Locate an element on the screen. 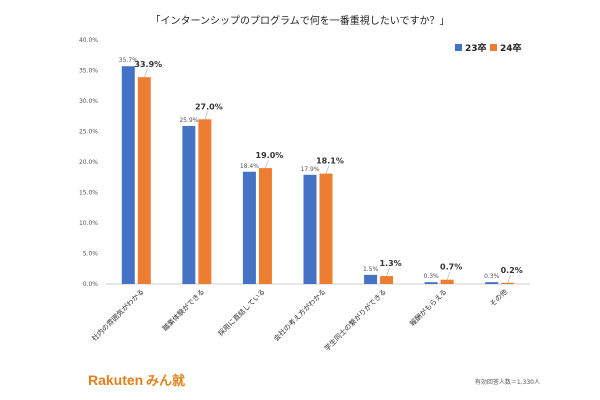 Image resolution: width=600 pixels, height=400 pixels. rakuten-logo: Rakuten みん就 is located at coordinates (136, 380).